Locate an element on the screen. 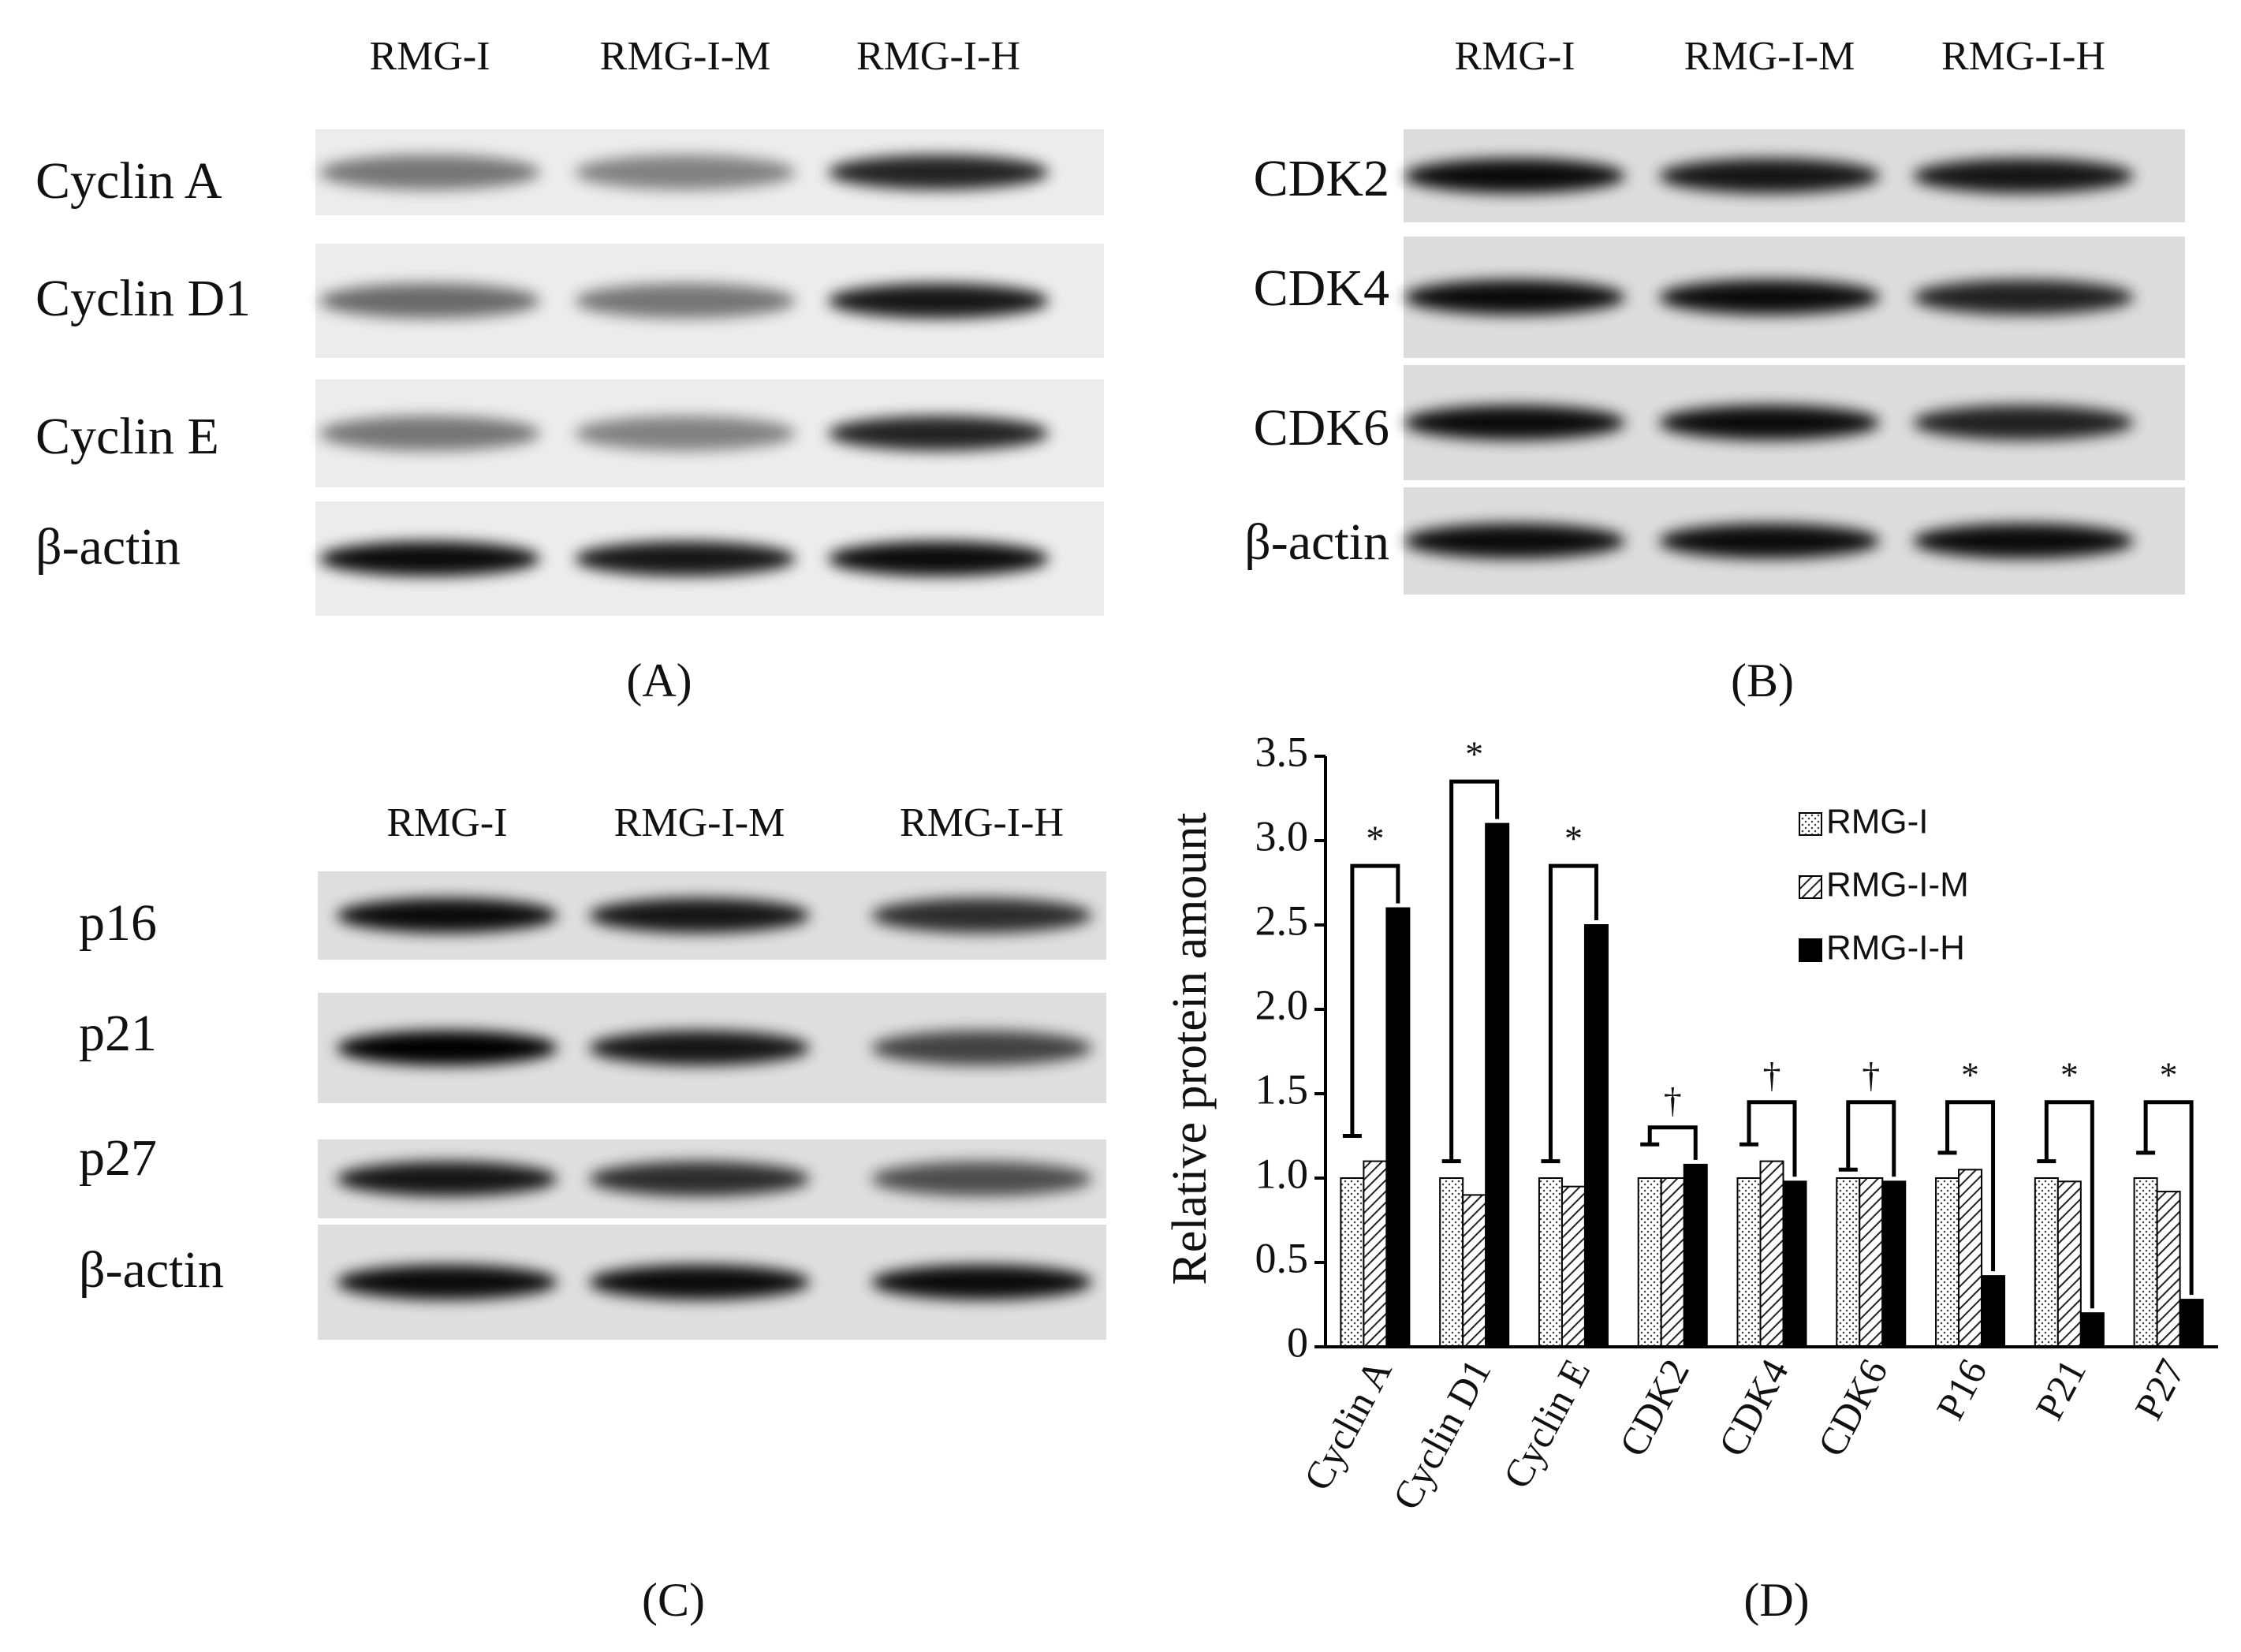 The height and width of the screenshot is (1652, 2241). x-tick-label: CDK2 is located at coordinates (1654, 1408).